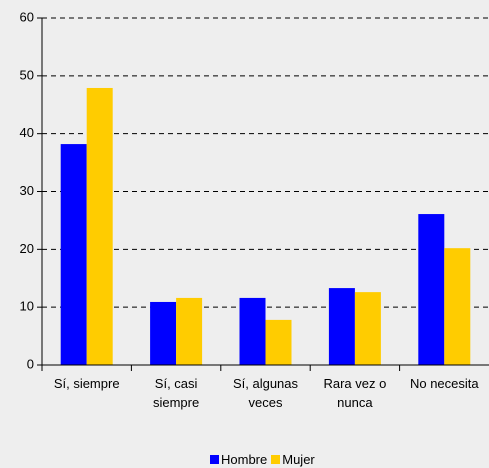 This screenshot has height=468, width=489. I want to click on x-tick-label: No necesita, so click(444, 383).